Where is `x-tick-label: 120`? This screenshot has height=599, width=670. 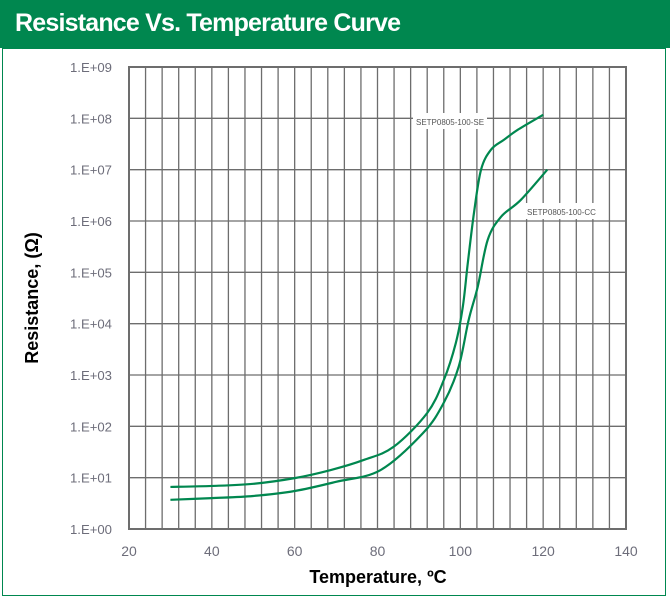
x-tick-label: 120 is located at coordinates (543, 551).